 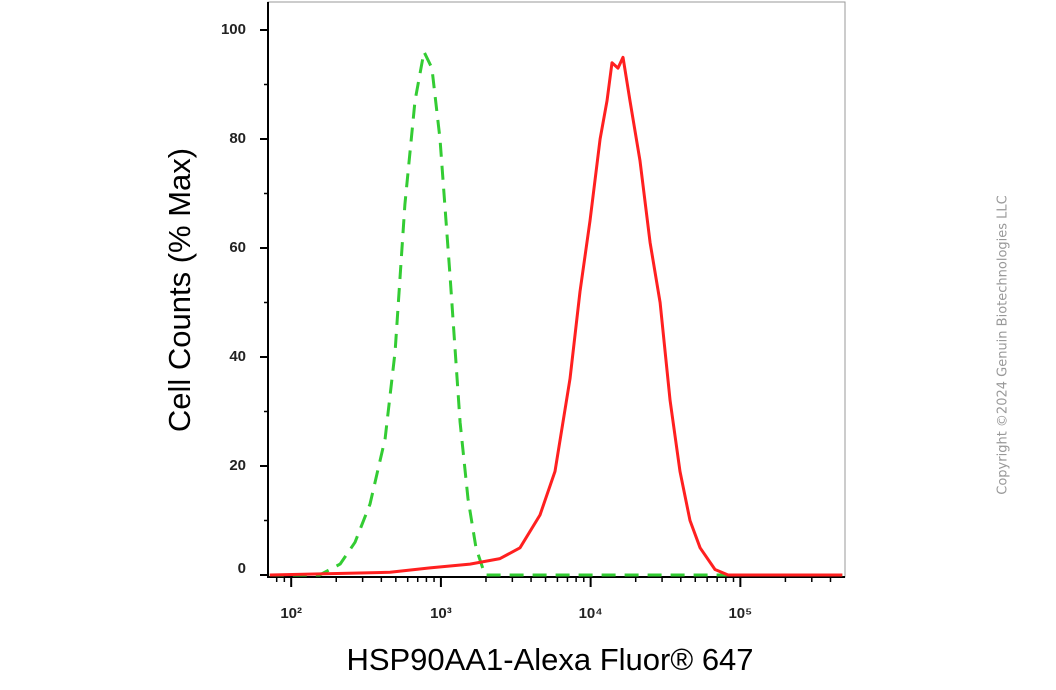 I want to click on x-tick-label: 10⁴, so click(x=591, y=613).